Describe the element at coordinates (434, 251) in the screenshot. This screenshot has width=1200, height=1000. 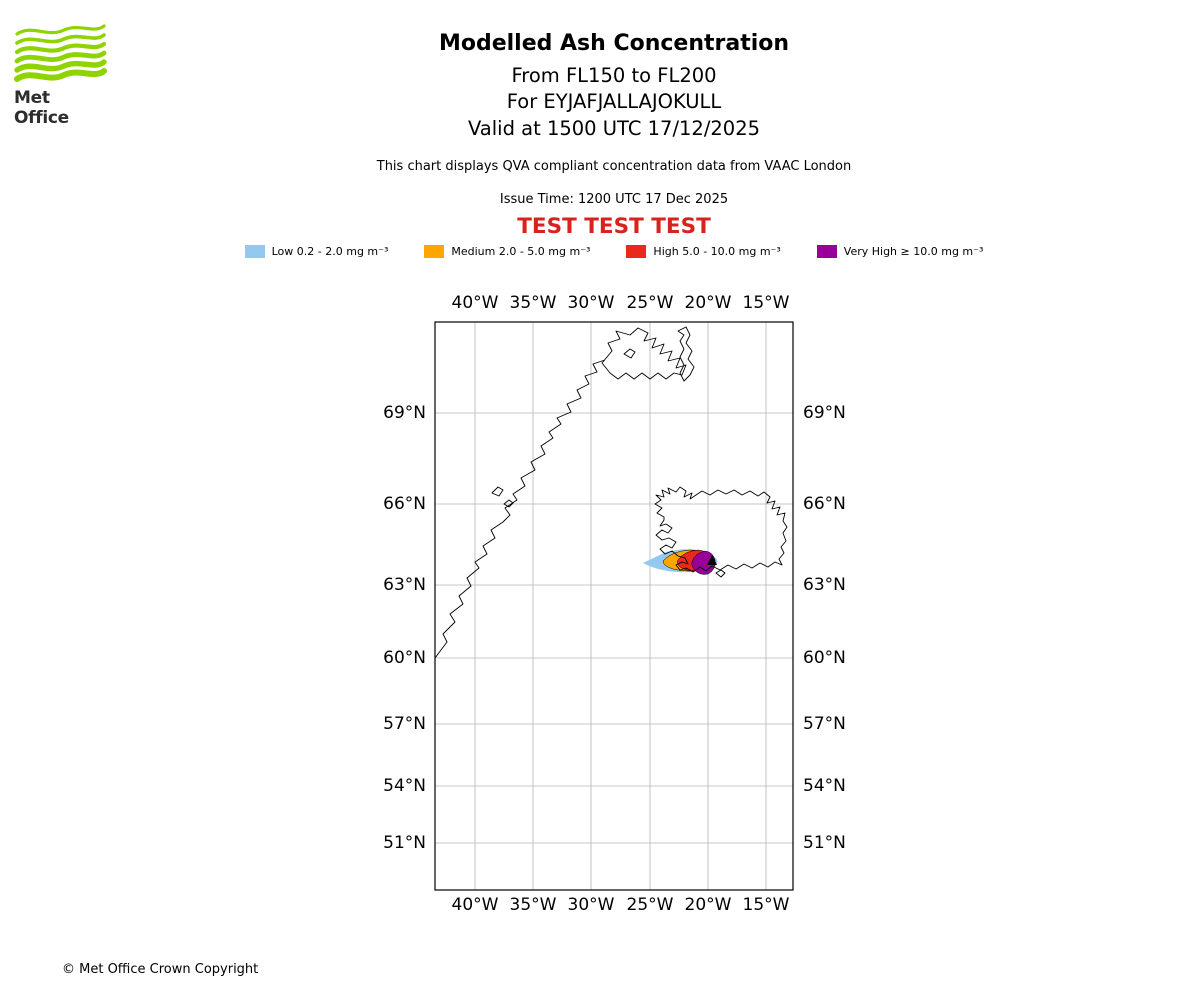
I see `legend-swatch-medium` at that location.